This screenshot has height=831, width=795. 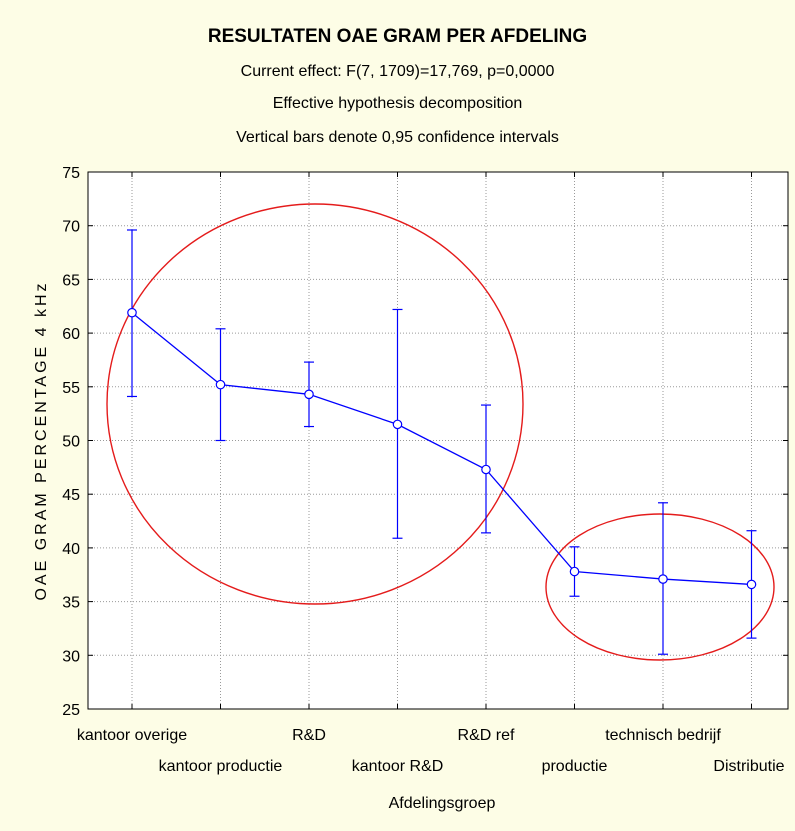 What do you see at coordinates (748, 766) in the screenshot?
I see `x-tick-label: Distributie` at bounding box center [748, 766].